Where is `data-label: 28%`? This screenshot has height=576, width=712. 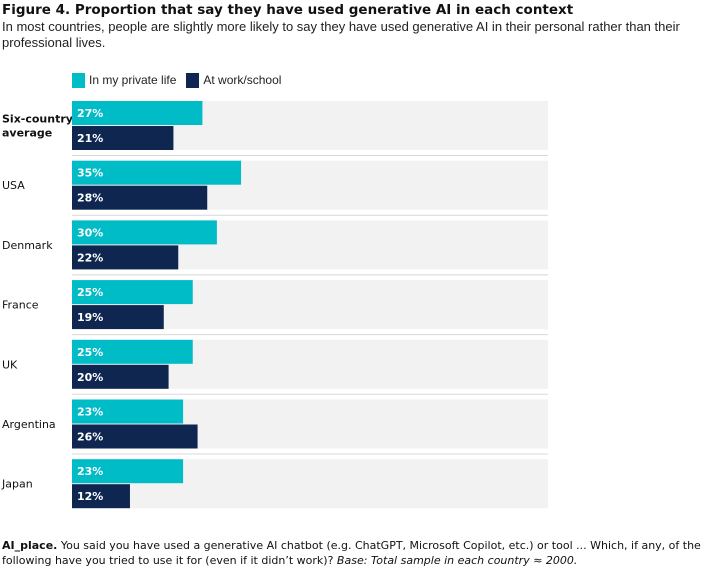 data-label: 28% is located at coordinates (90, 198).